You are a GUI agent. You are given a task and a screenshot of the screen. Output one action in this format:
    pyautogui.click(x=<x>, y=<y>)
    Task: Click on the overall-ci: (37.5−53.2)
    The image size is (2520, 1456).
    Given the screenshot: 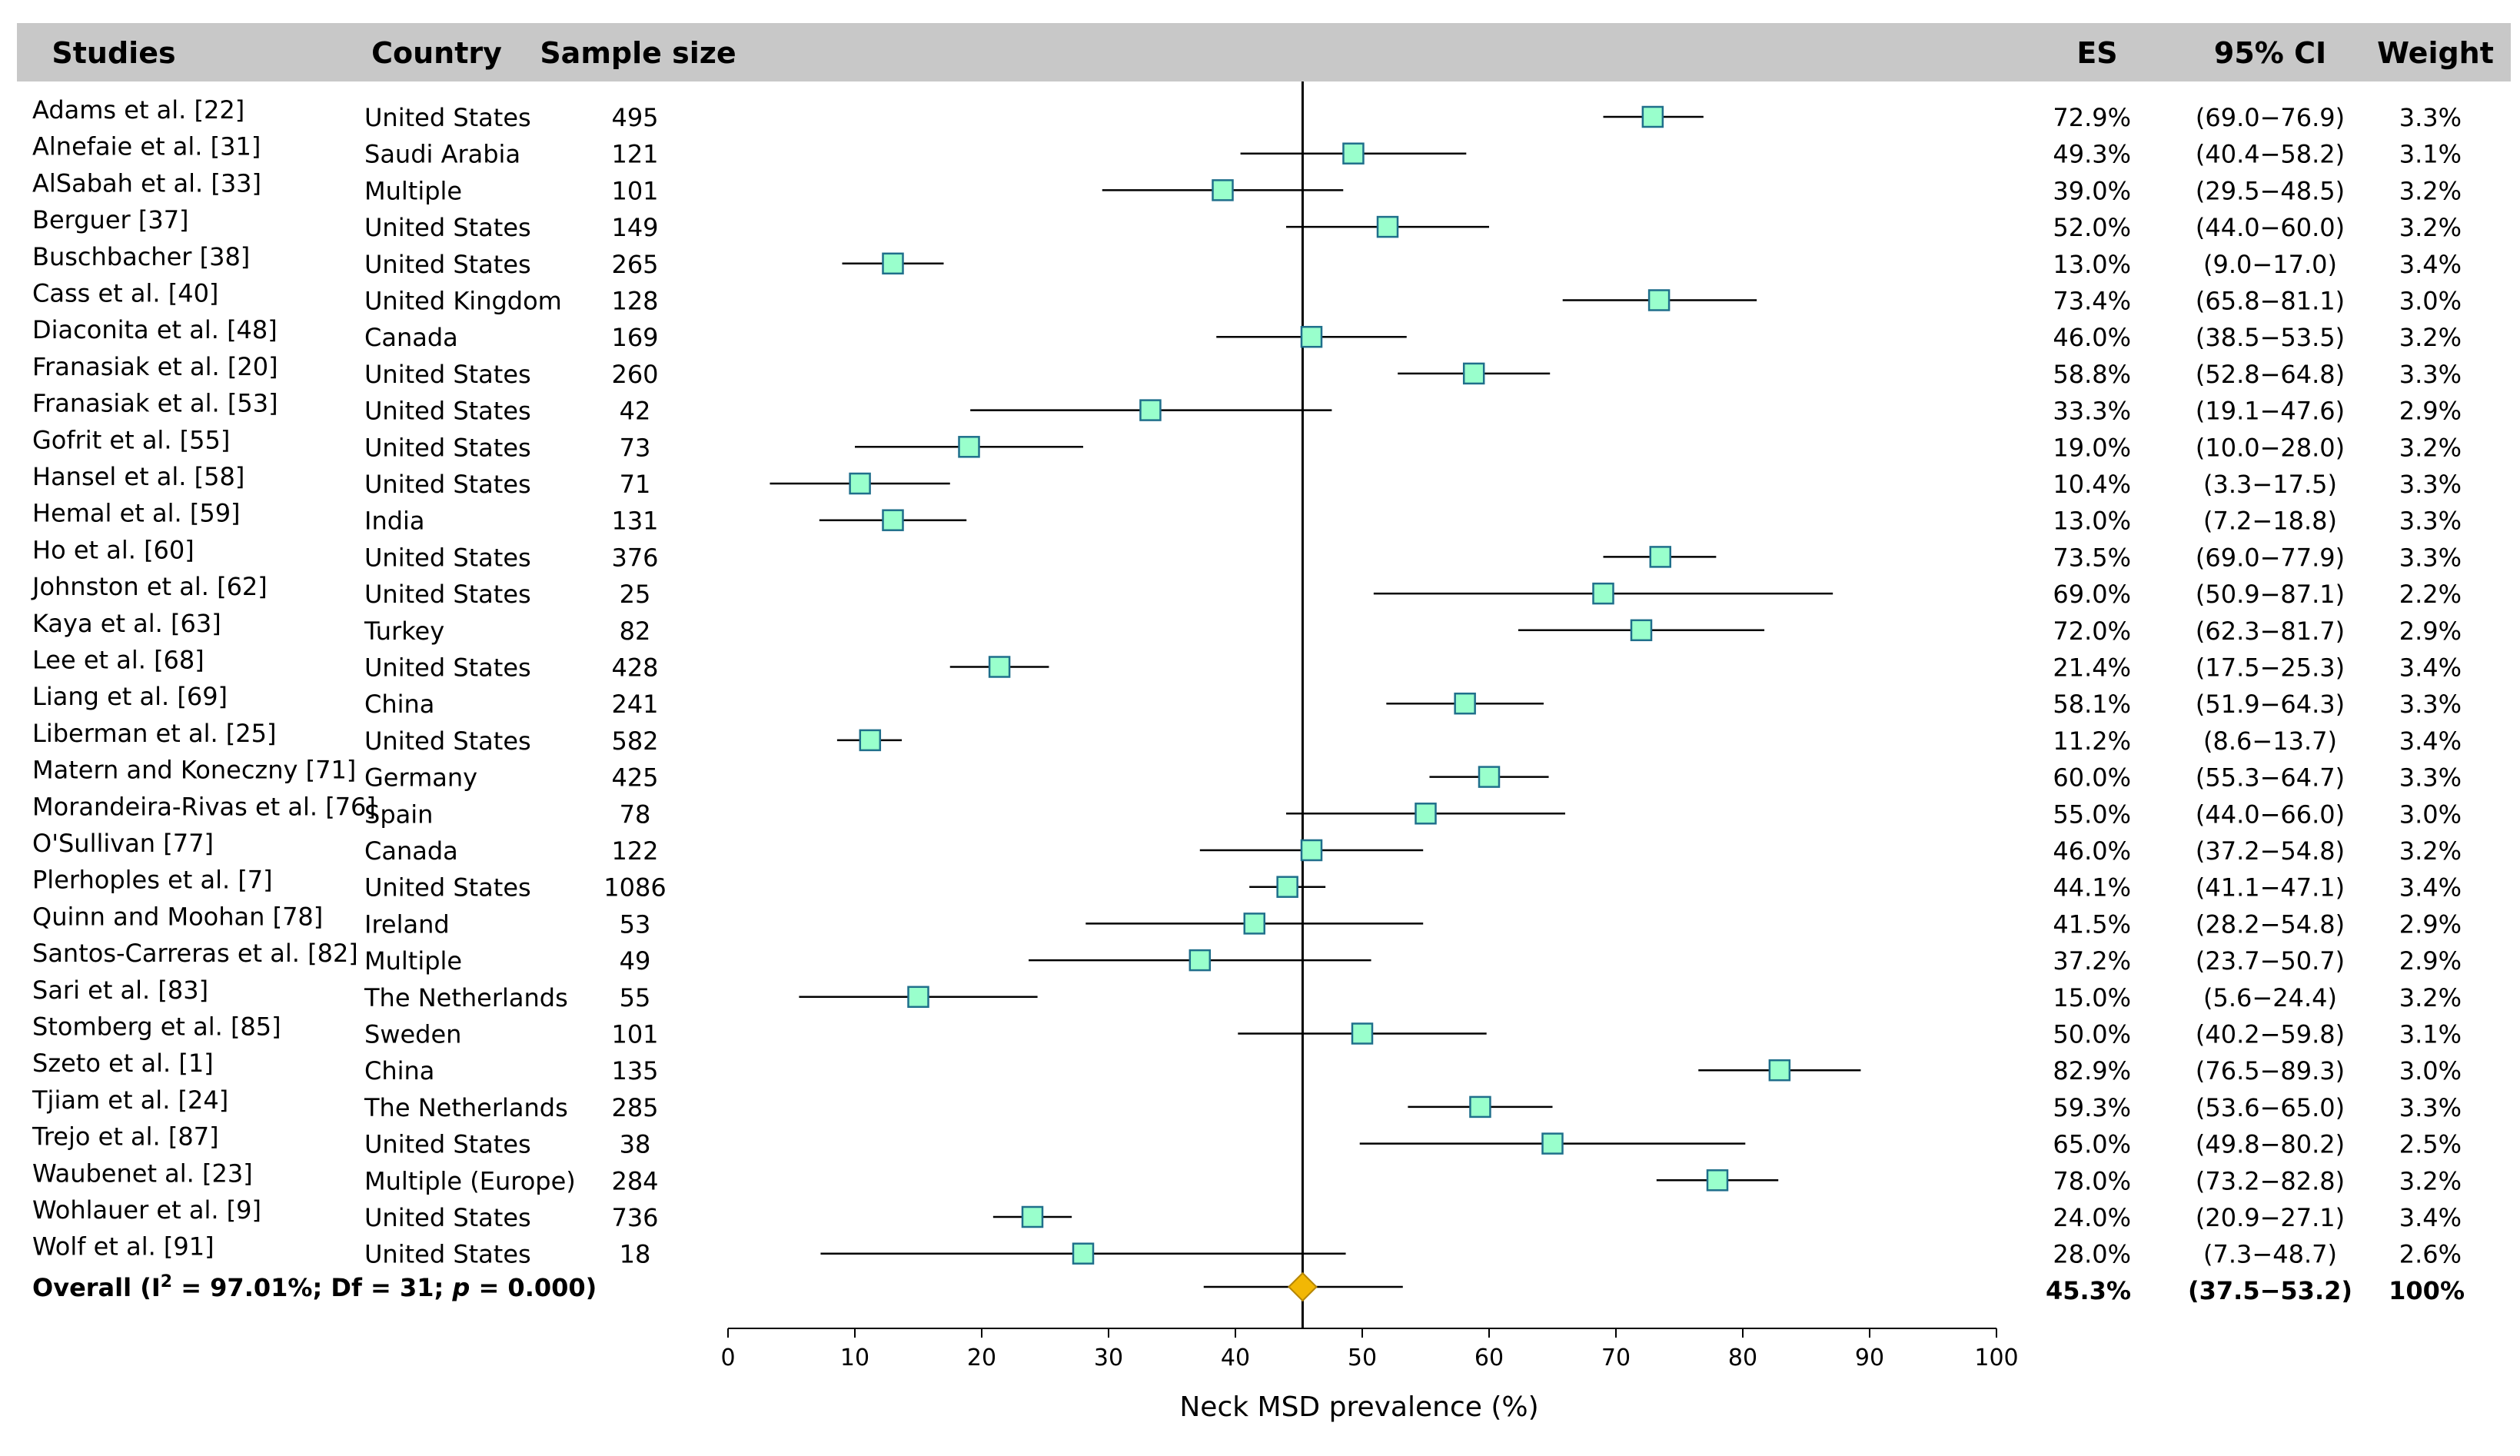 What is the action you would take?
    pyautogui.click(x=2270, y=1290)
    